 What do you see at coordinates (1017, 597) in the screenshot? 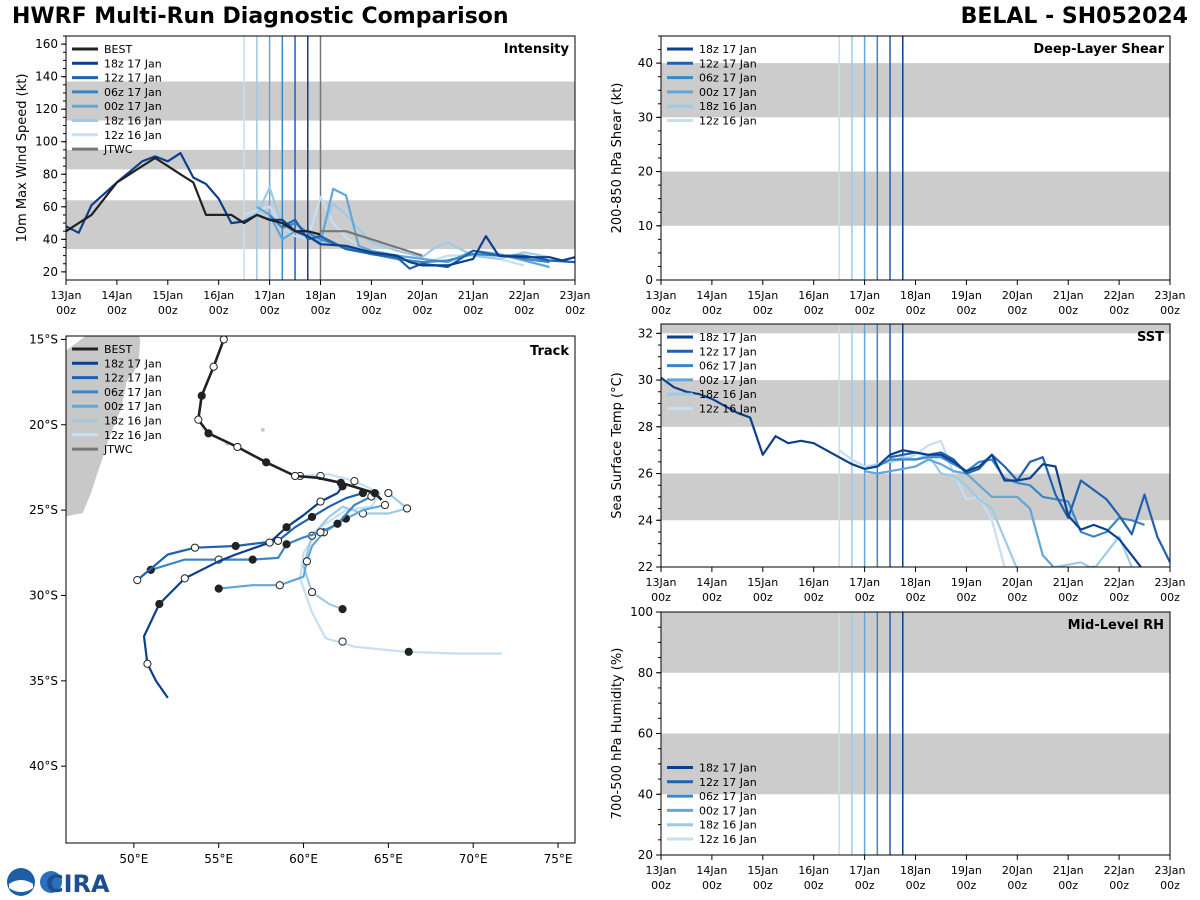
I see `sst-x-tick-hour: 00z` at bounding box center [1017, 597].